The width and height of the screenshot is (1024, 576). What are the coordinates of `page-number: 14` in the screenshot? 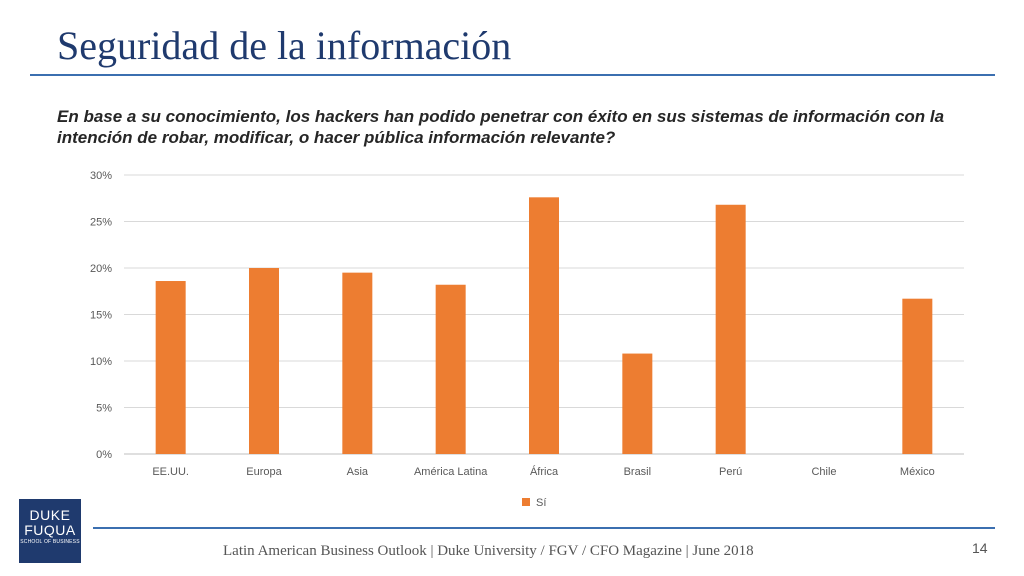 It's located at (980, 548).